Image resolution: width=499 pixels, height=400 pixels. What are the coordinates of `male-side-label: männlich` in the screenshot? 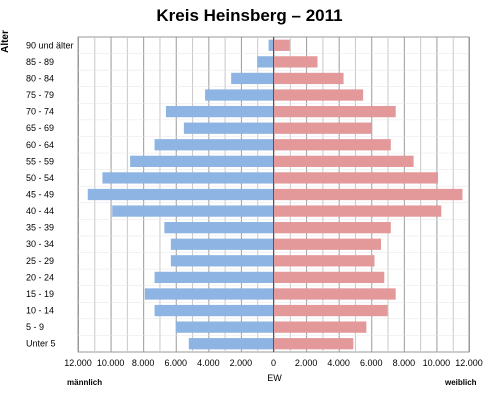 It's located at (85, 382).